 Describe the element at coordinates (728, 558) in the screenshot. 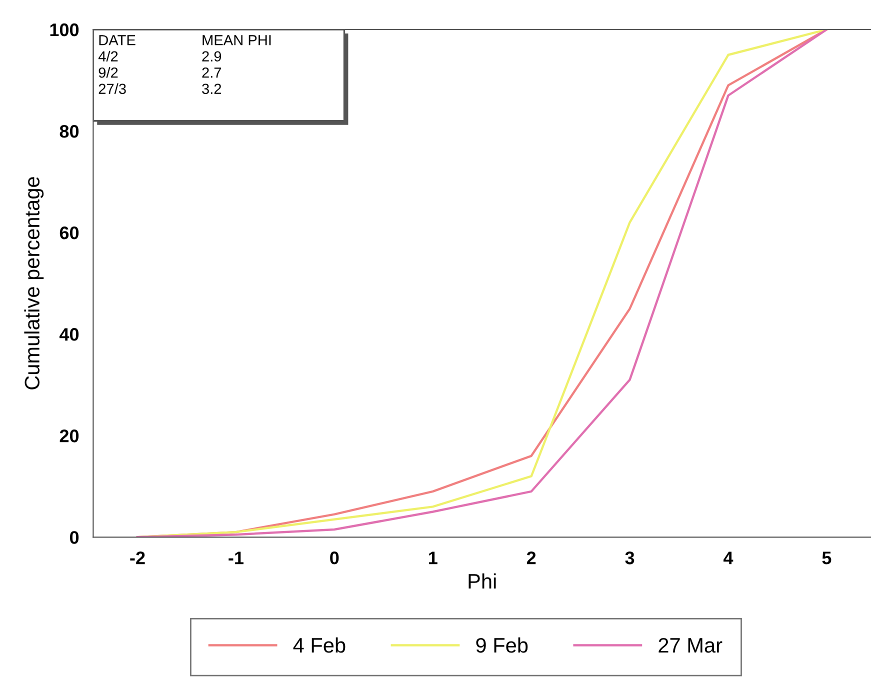

I see `x-tick-label: 4` at that location.